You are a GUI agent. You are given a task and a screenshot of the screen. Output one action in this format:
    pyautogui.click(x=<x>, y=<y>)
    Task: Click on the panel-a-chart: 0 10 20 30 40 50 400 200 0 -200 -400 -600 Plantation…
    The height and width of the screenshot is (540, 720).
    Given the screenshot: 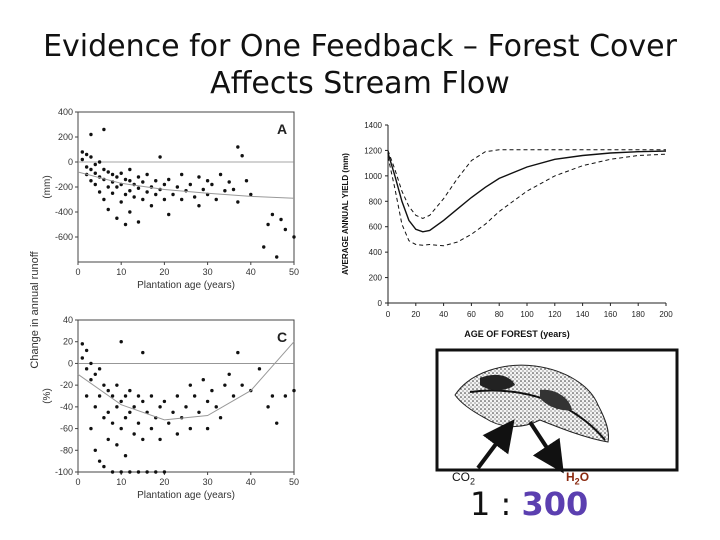 What is the action you would take?
    pyautogui.click(x=170, y=199)
    